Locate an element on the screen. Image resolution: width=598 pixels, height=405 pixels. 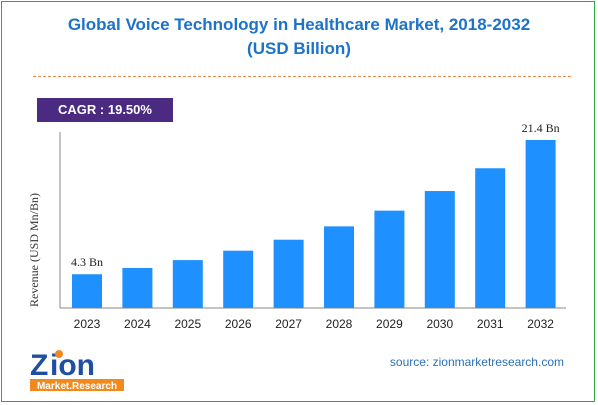
x-tick-label-2026: 2026 is located at coordinates (238, 324).